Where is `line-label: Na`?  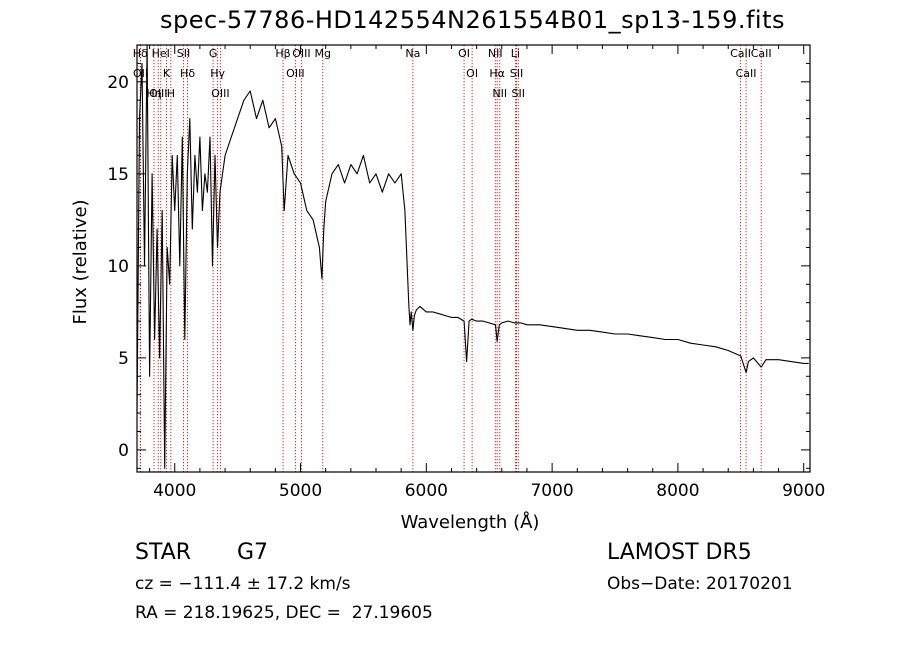
line-label: Na is located at coordinates (412, 53).